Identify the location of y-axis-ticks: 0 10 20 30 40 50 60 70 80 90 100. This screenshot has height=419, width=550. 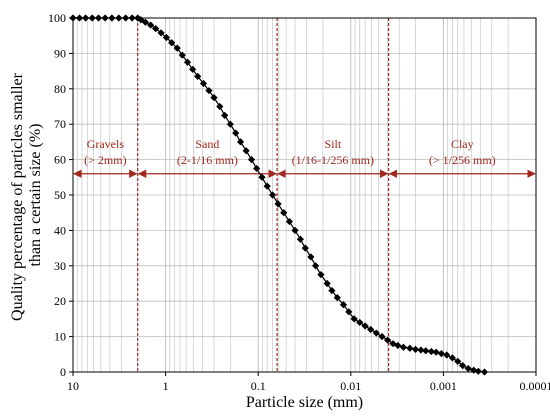
(60, 195).